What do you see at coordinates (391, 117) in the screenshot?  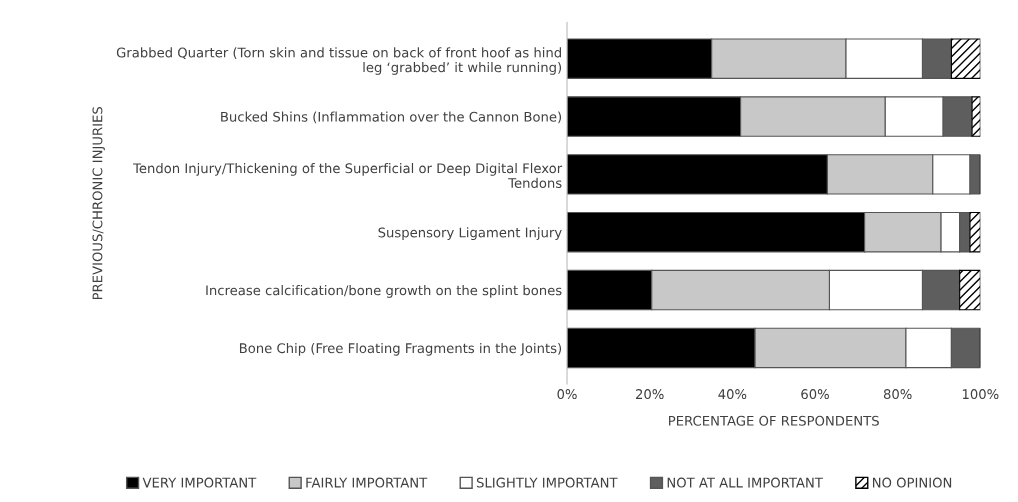 I see `y-tick-label: Bucked Shins (Inflammation over the Cannon Bone)` at bounding box center [391, 117].